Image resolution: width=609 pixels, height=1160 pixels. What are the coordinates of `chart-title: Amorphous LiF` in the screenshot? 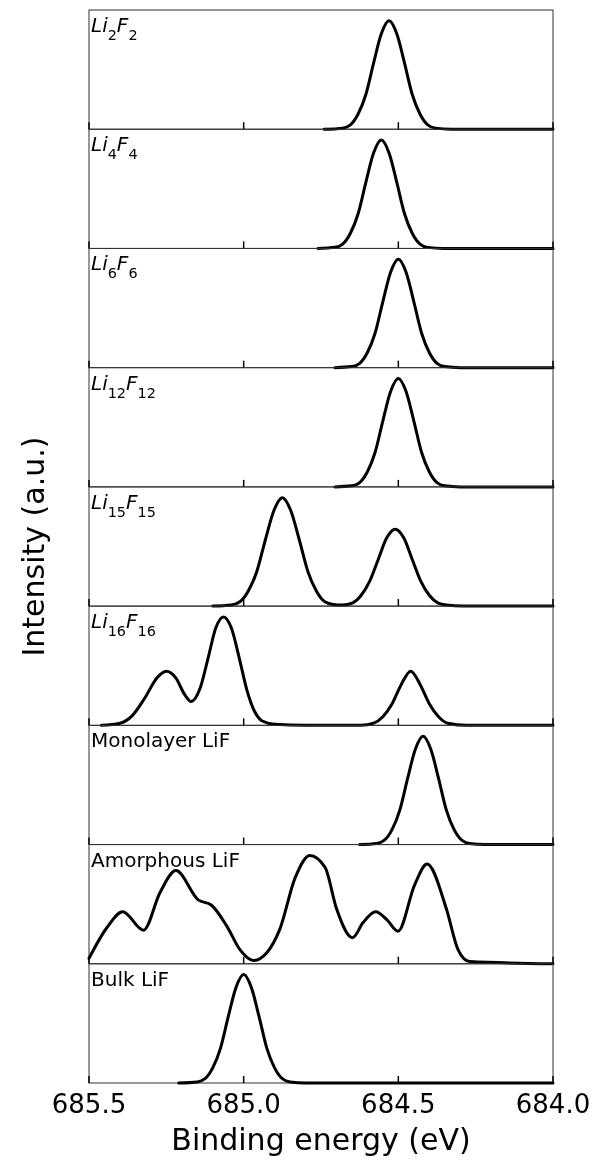 It's located at (165, 859).